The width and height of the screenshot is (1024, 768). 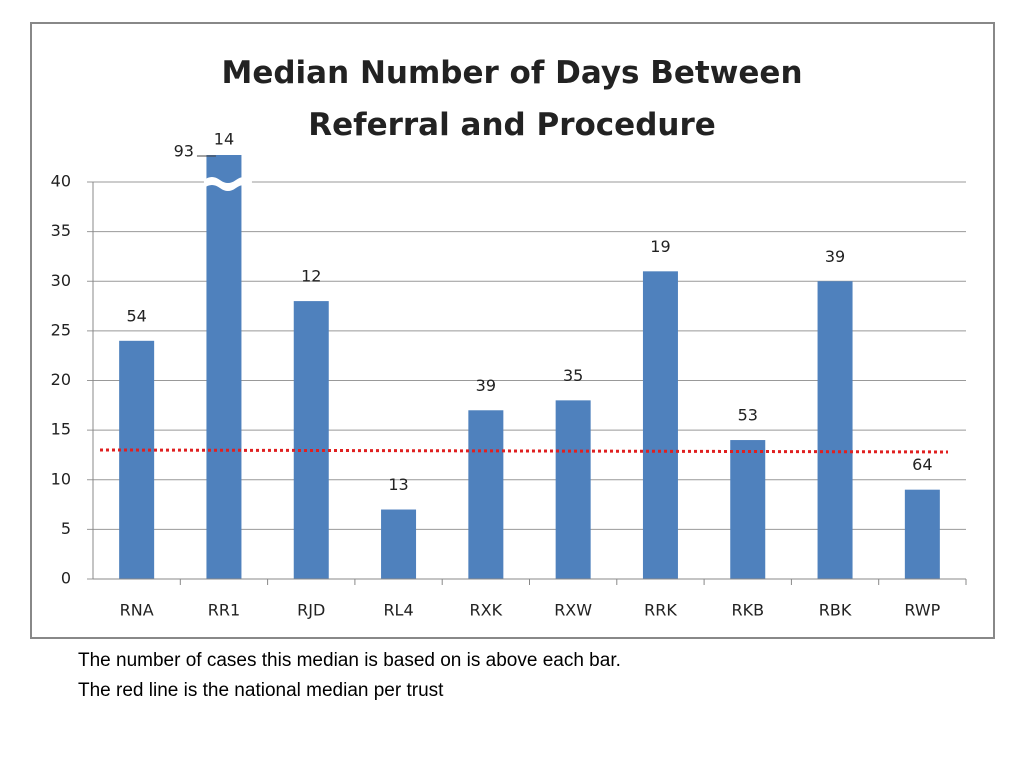 What do you see at coordinates (137, 610) in the screenshot?
I see `x-tick-label: RNA` at bounding box center [137, 610].